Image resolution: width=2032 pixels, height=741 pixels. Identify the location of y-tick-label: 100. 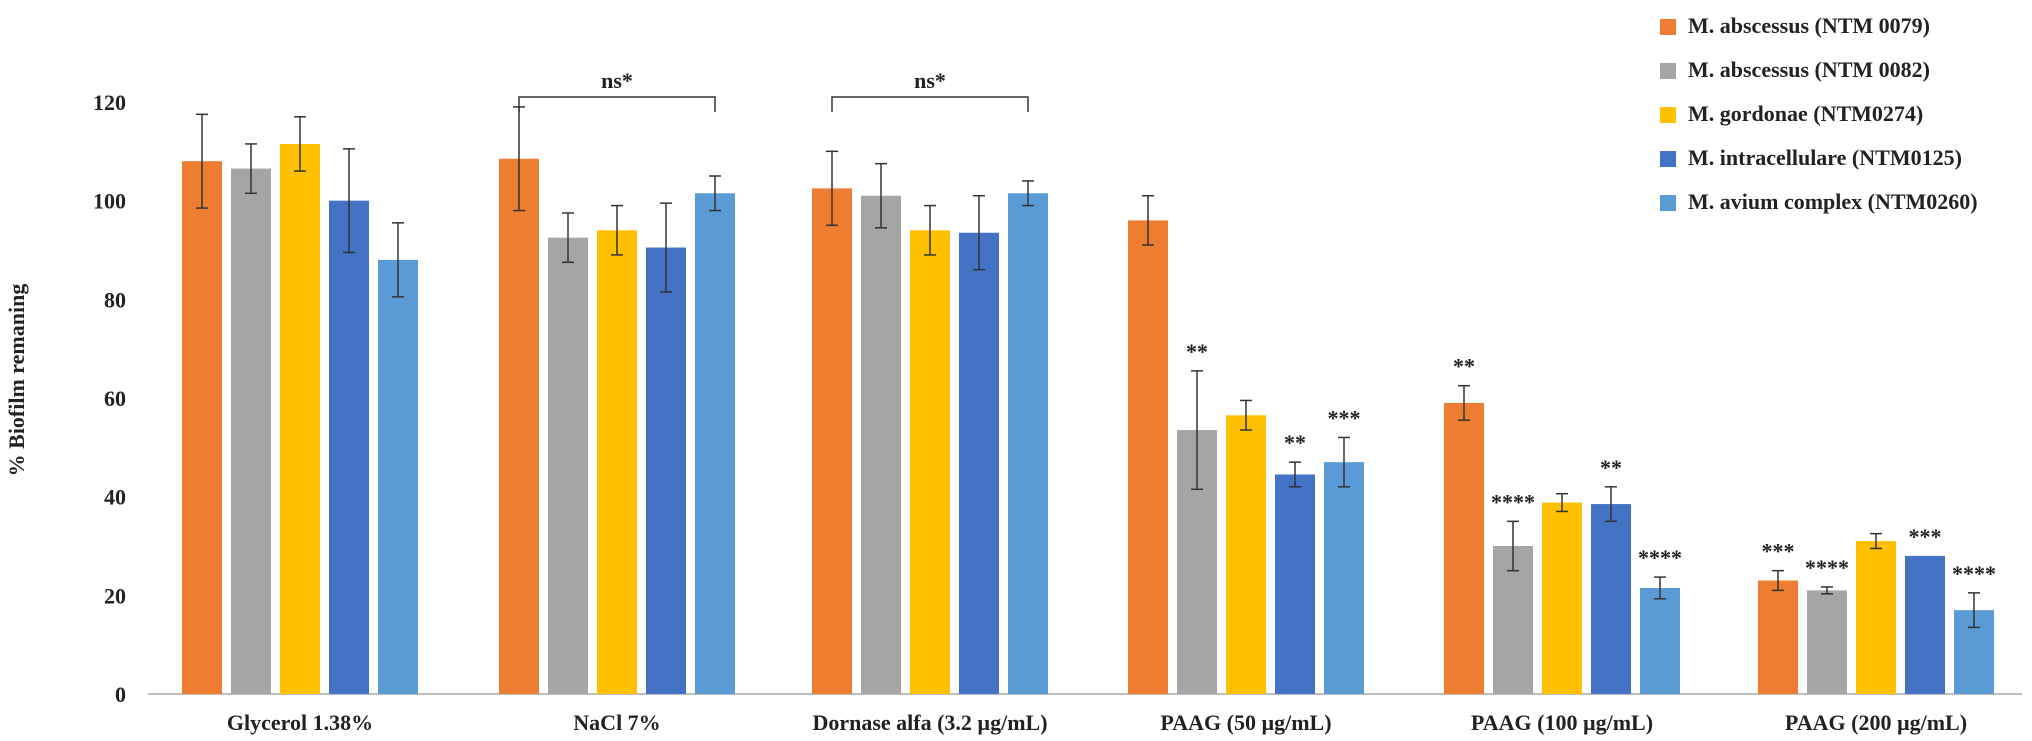
(109, 201).